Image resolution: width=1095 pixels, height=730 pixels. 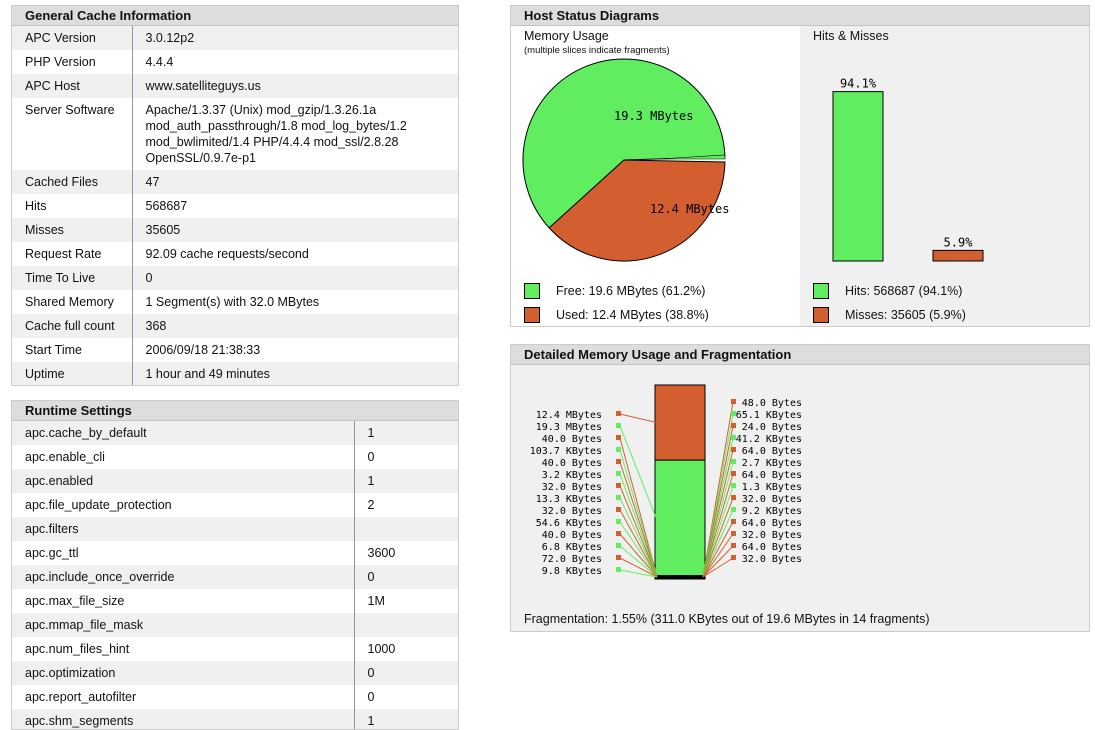 What do you see at coordinates (905, 315) in the screenshot?
I see `legend-misses-label: Misses: 35605 (5.9%)` at bounding box center [905, 315].